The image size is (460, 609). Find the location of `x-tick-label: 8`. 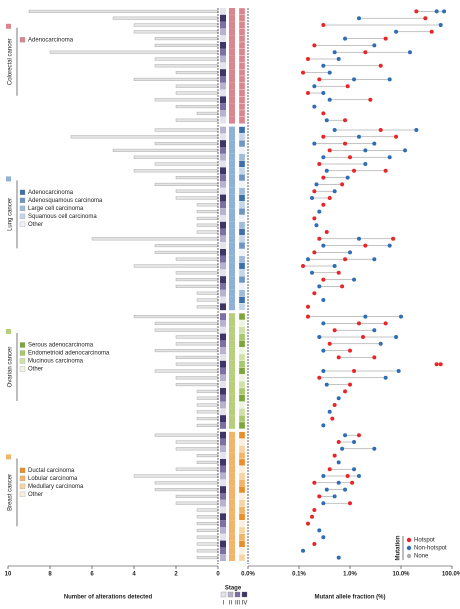

x-tick-label: 8 is located at coordinates (50, 575).